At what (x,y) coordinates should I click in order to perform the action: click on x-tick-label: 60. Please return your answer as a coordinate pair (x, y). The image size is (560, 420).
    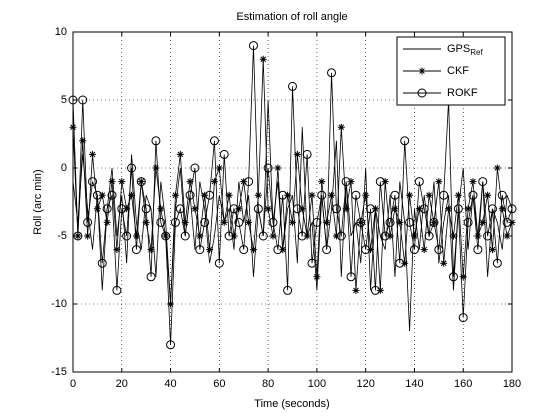
    Looking at the image, I should click on (219, 384).